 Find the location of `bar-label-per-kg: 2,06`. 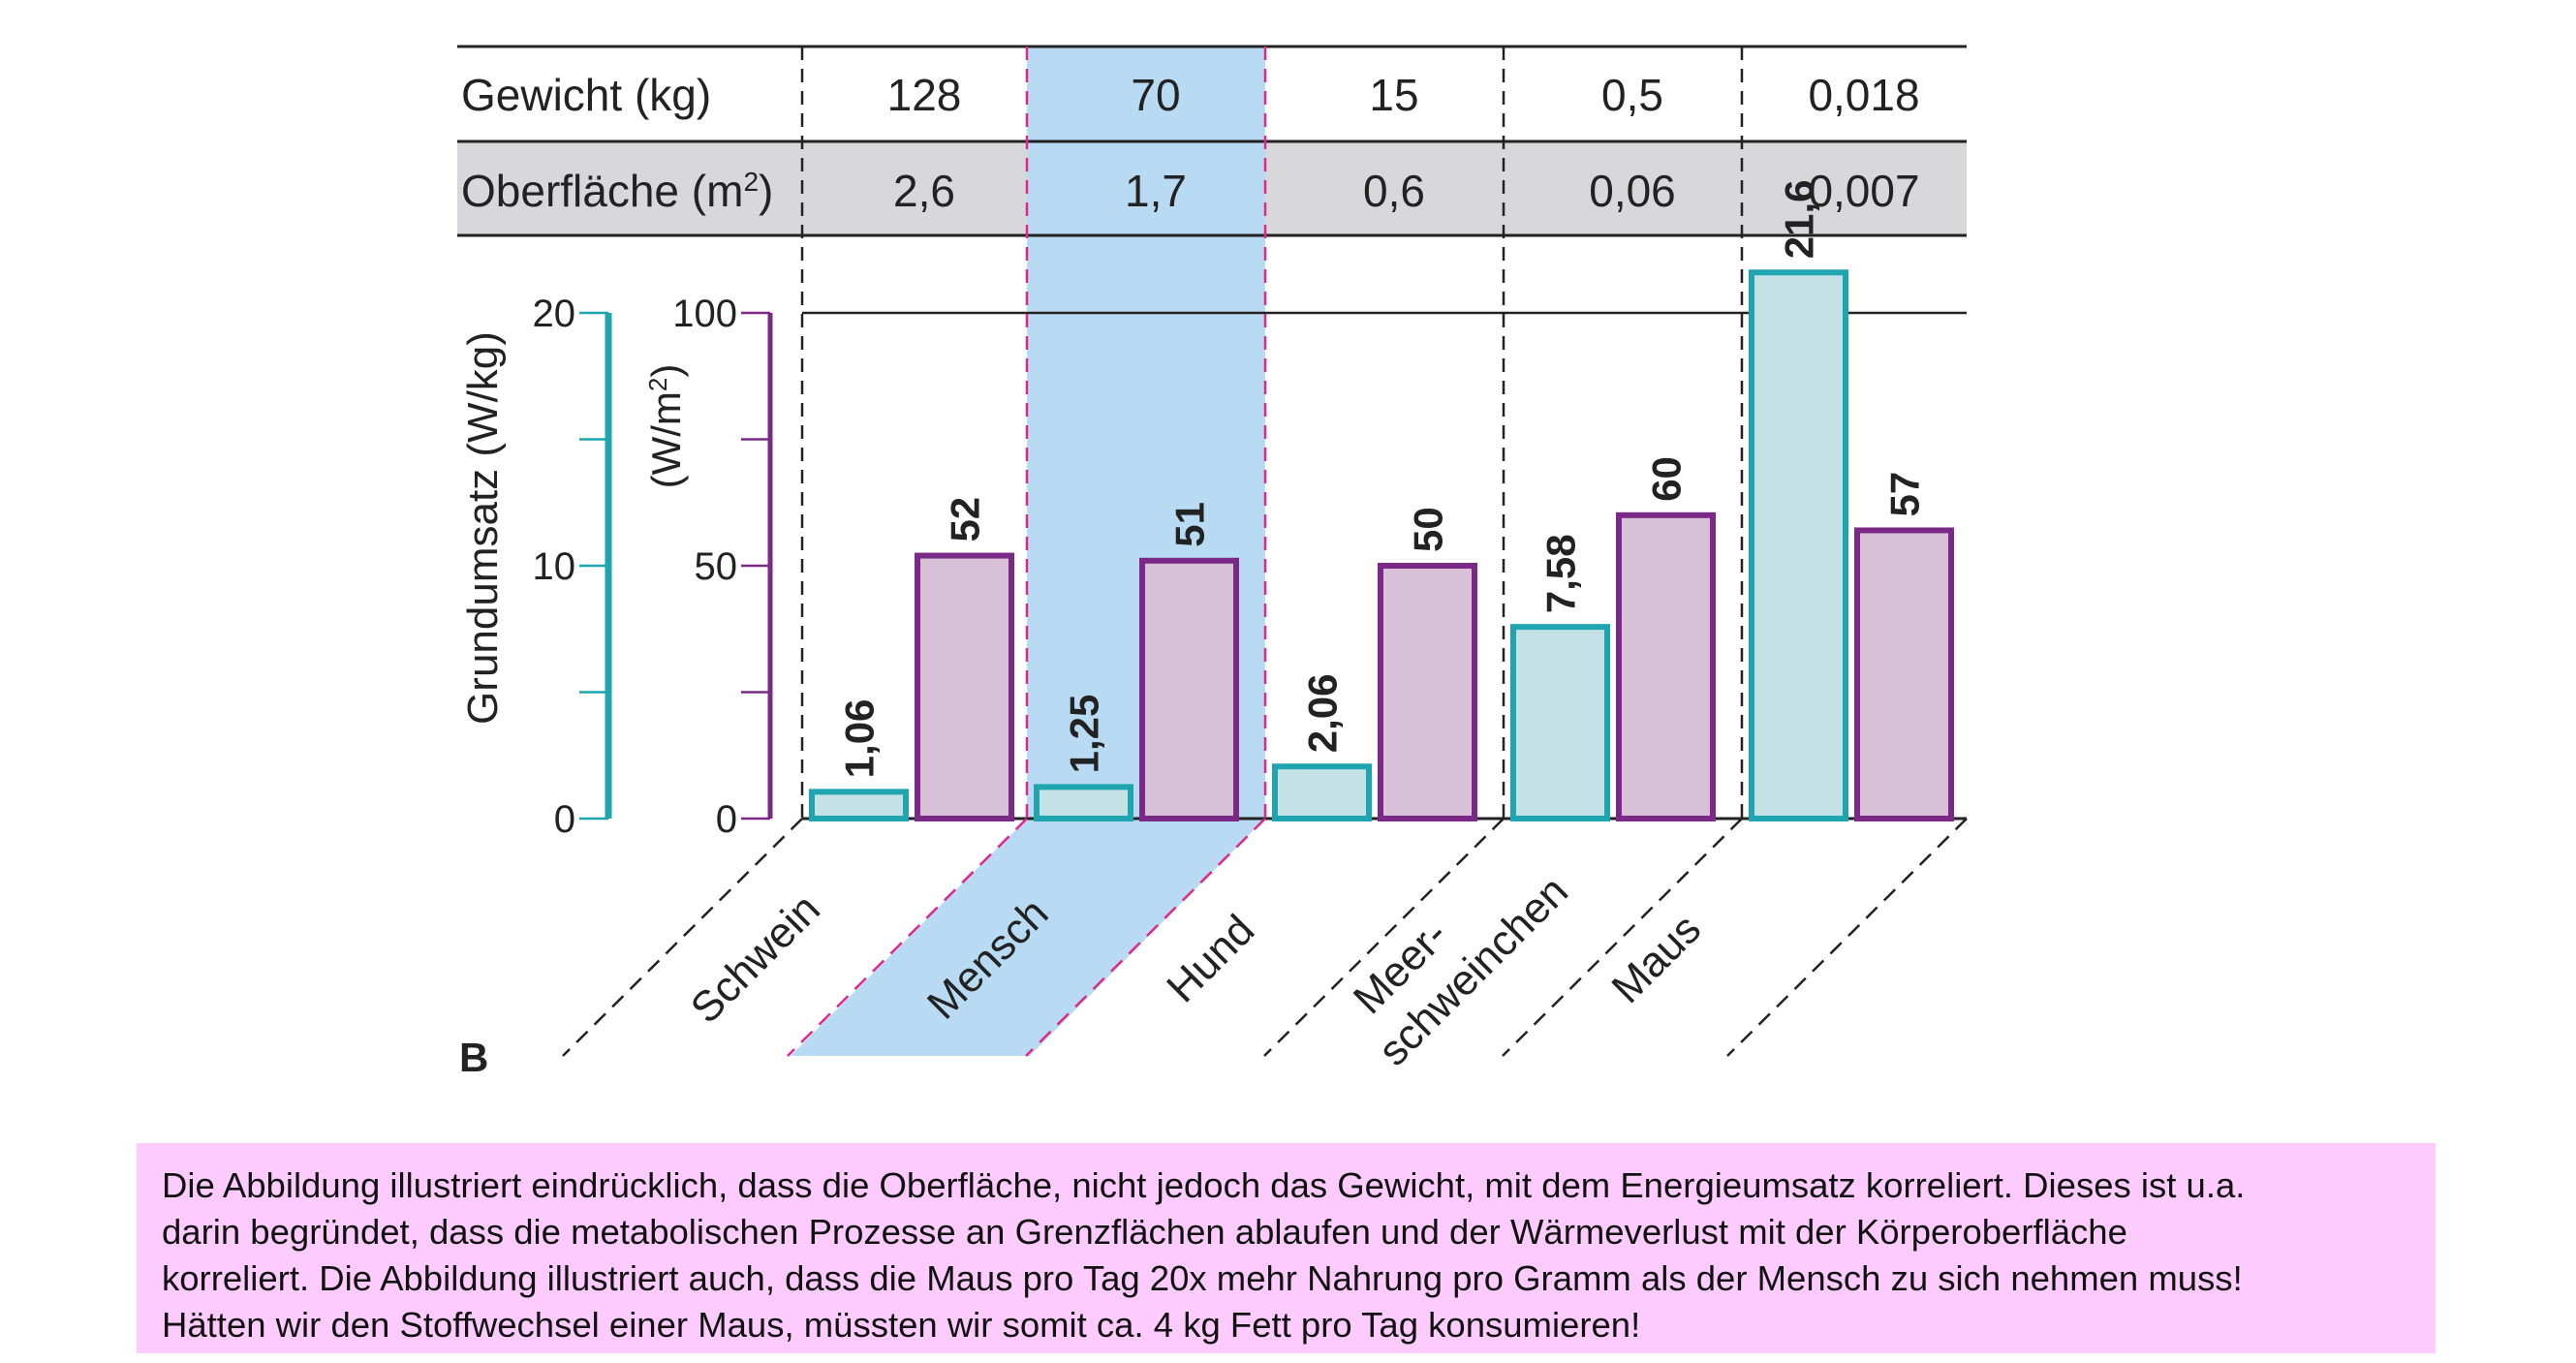

bar-label-per-kg: 2,06 is located at coordinates (1323, 713).